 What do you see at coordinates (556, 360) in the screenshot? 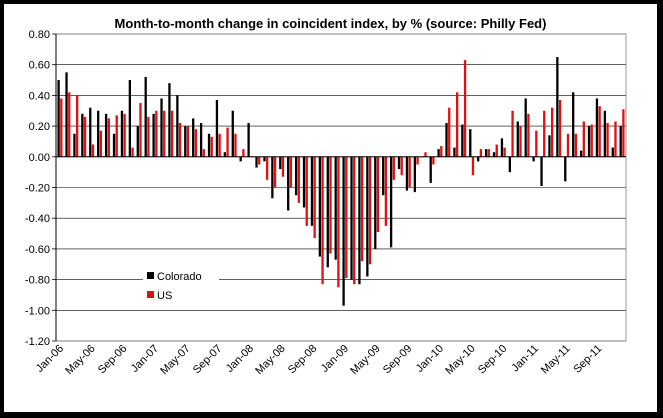
I see `x-tick-label: May-11` at bounding box center [556, 360].